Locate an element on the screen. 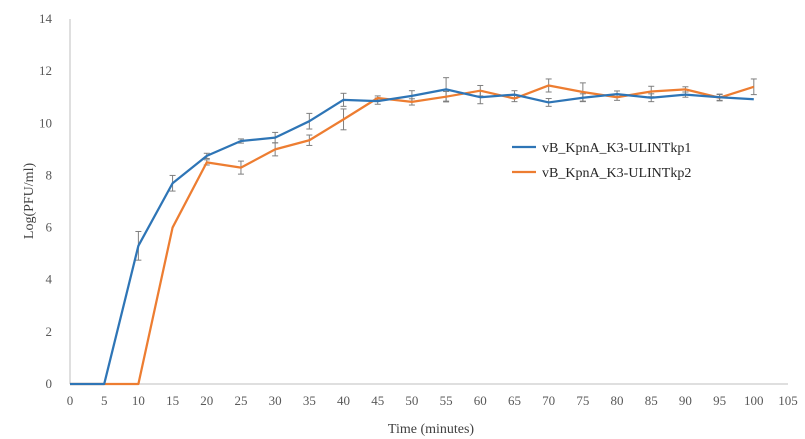  x-tick-label: 95 is located at coordinates (719, 400).